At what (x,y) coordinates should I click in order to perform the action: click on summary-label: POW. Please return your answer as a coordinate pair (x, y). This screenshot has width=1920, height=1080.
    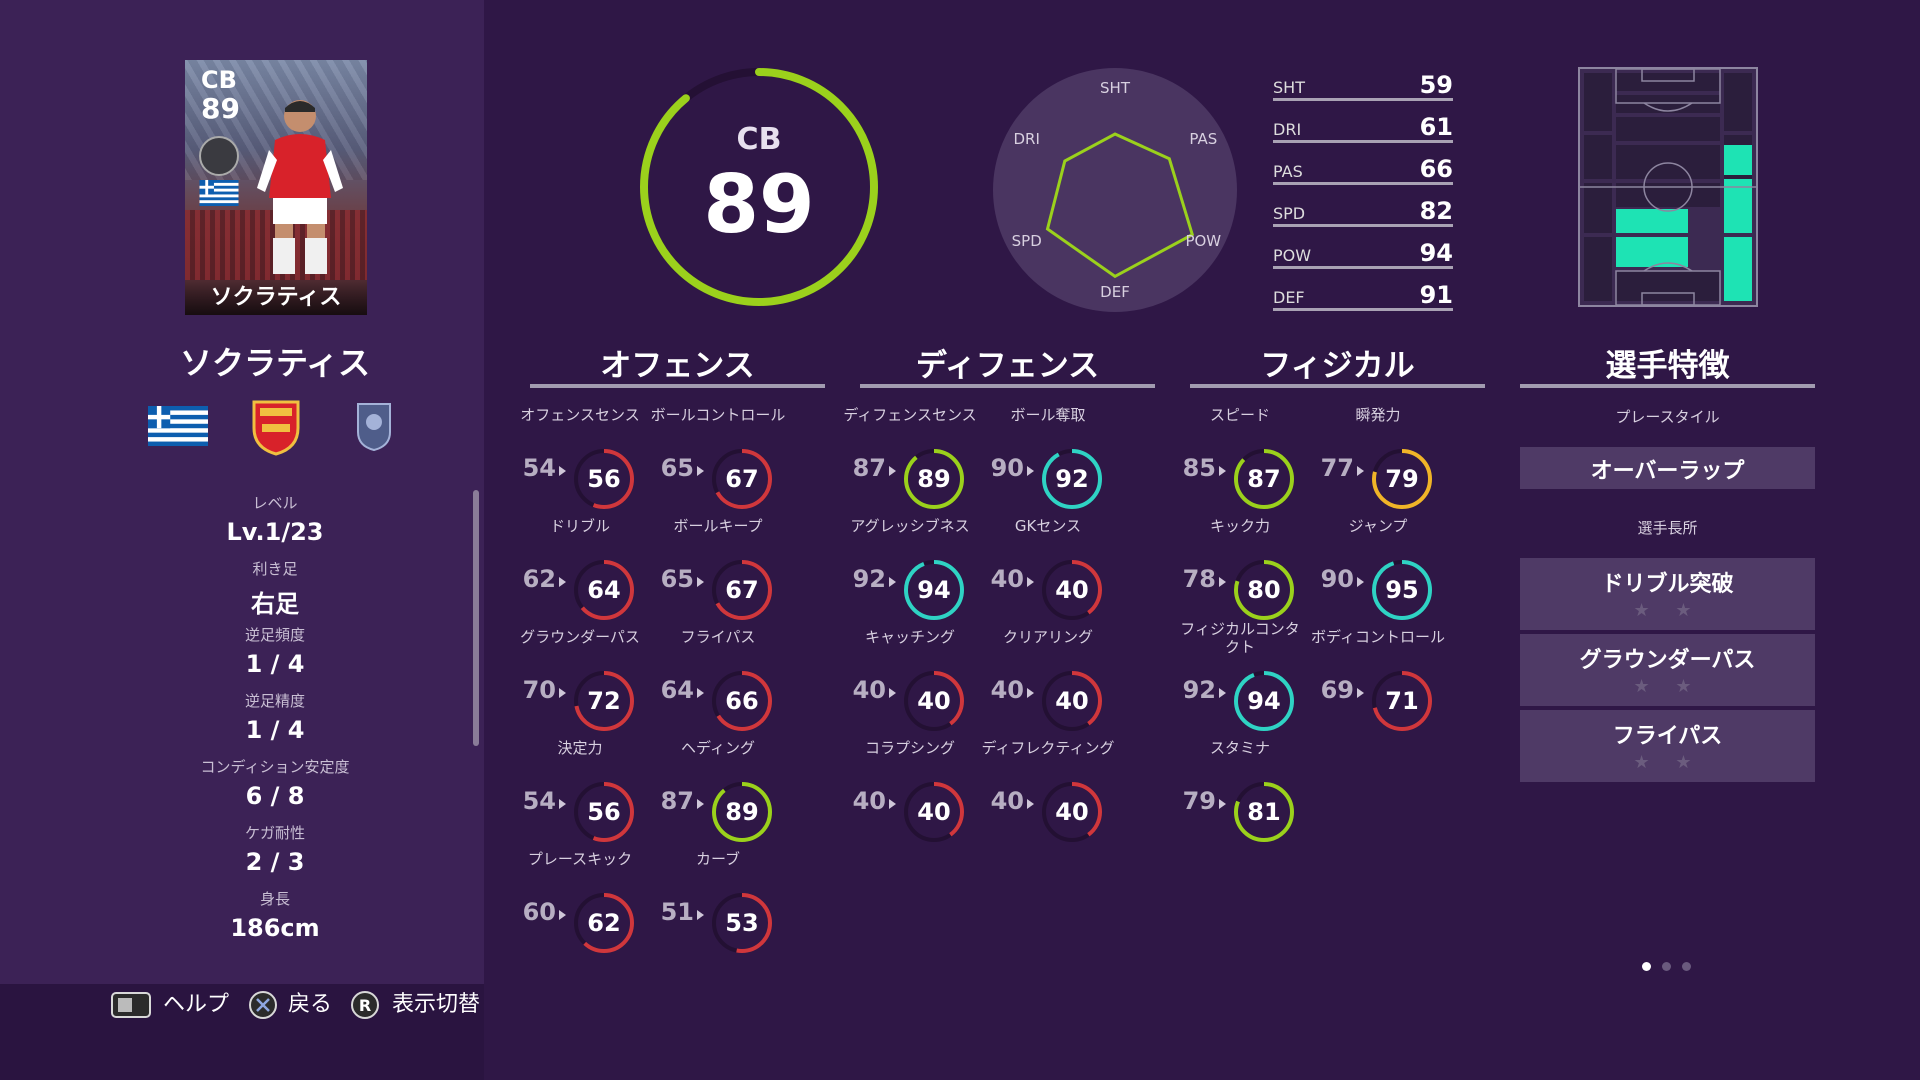
    Looking at the image, I should click on (1292, 255).